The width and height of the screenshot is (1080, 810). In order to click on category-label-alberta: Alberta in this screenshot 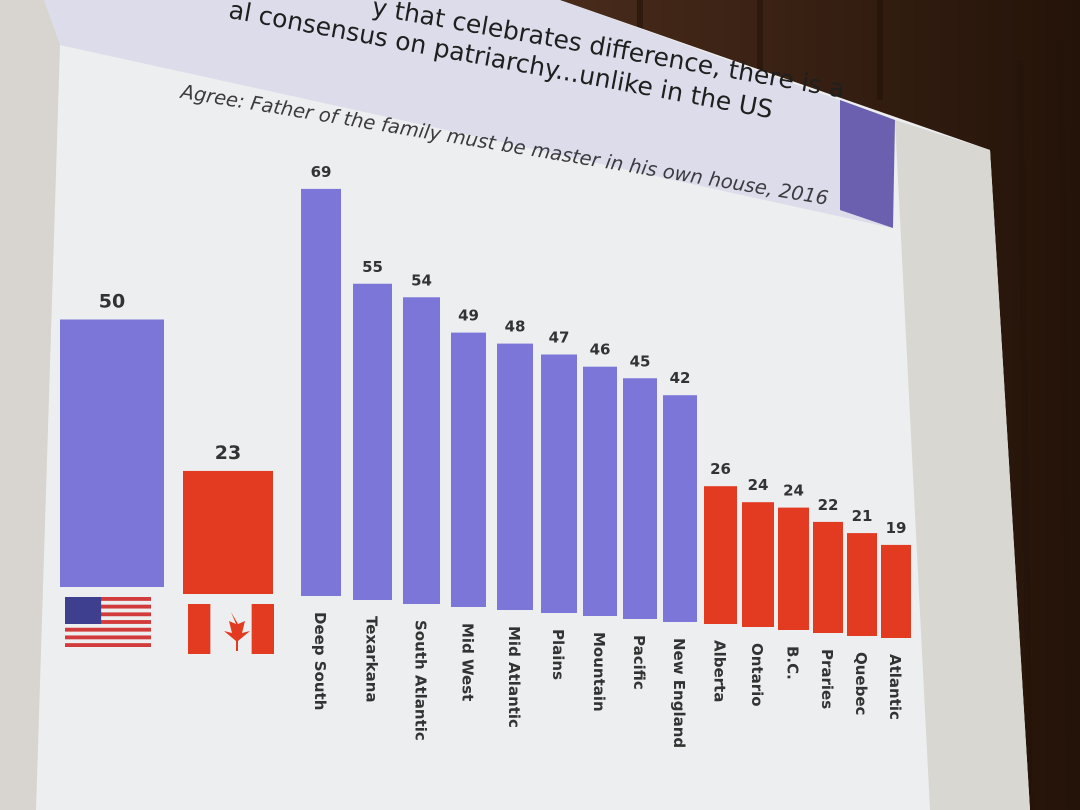, I will do `click(720, 671)`.